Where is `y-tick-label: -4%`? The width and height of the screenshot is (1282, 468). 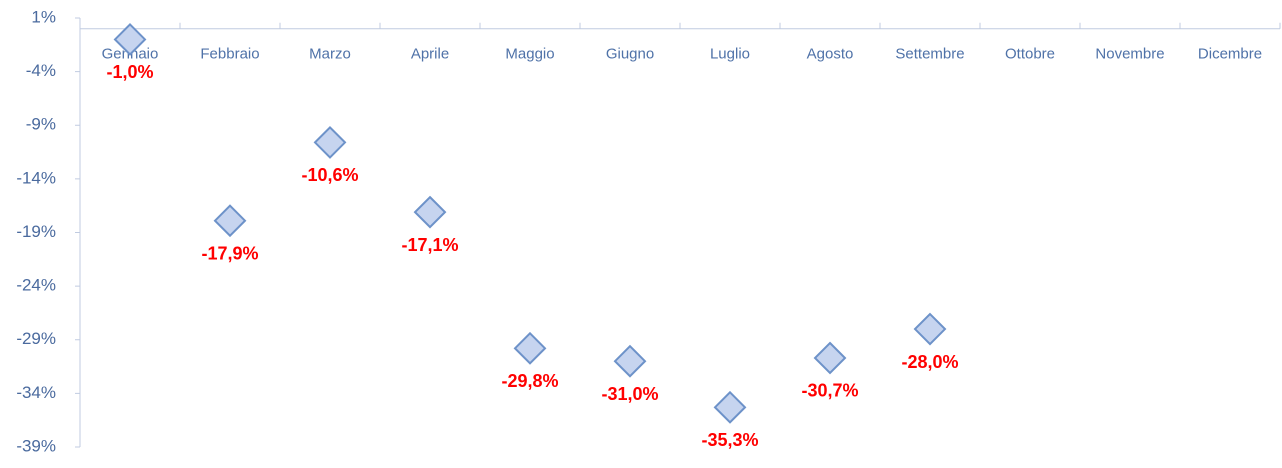 y-tick-label: -4% is located at coordinates (41, 70).